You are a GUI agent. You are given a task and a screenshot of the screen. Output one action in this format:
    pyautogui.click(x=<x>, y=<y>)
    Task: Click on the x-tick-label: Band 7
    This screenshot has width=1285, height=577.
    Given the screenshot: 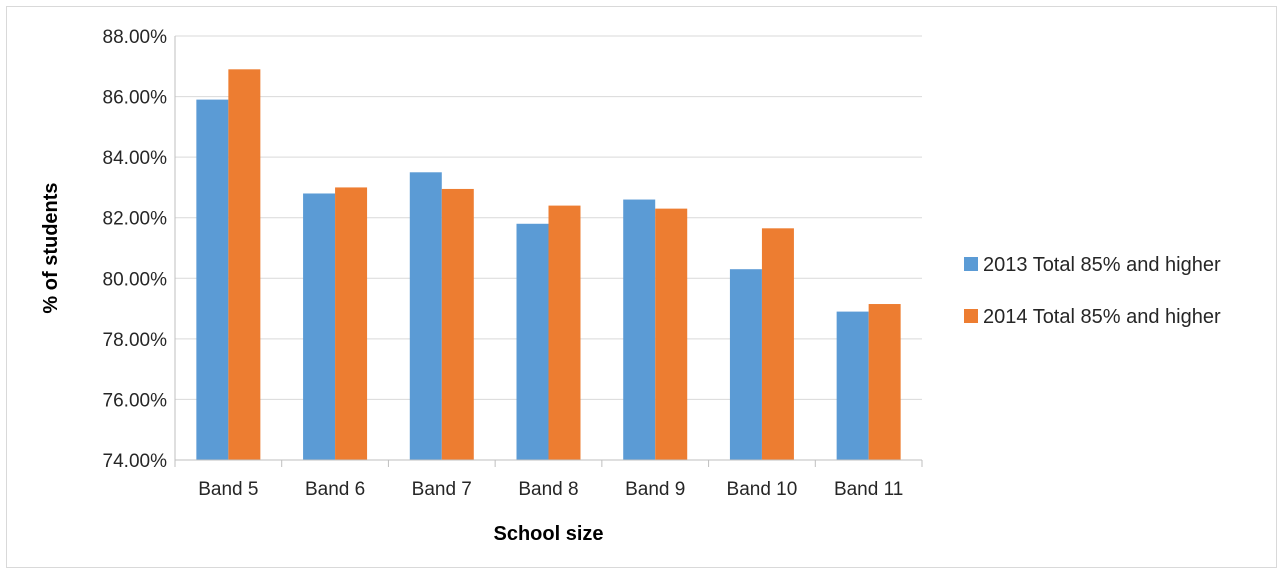 What is the action you would take?
    pyautogui.click(x=442, y=489)
    